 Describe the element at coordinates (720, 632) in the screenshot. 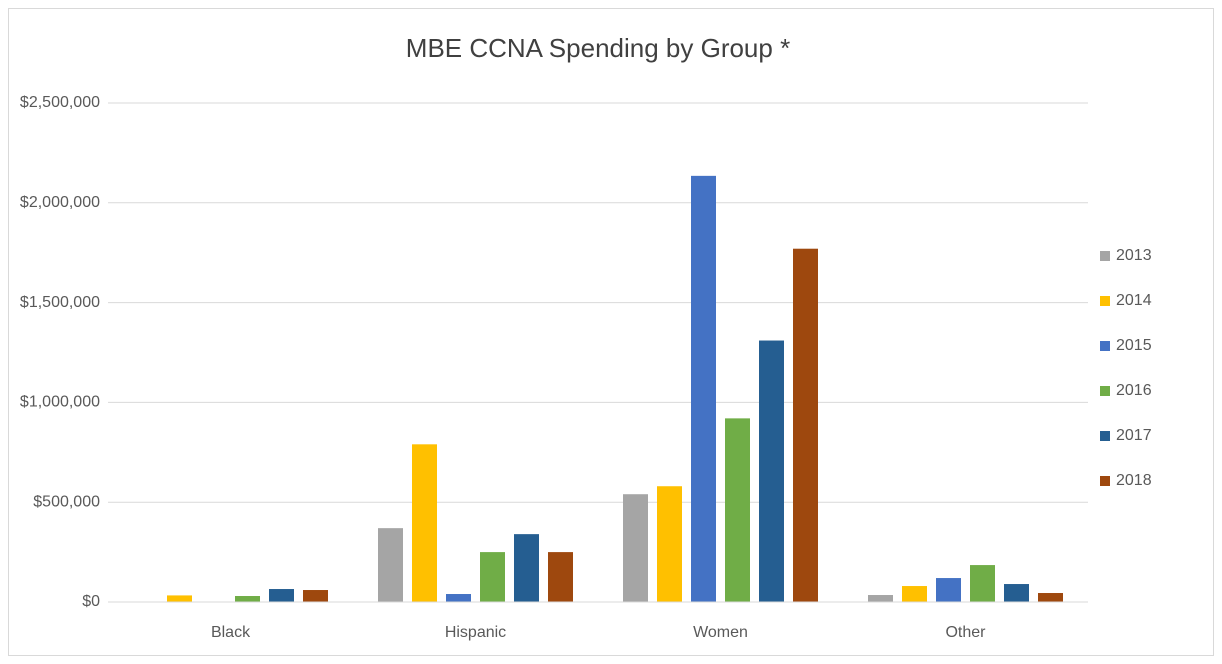

I see `x-tick-label: Women` at that location.